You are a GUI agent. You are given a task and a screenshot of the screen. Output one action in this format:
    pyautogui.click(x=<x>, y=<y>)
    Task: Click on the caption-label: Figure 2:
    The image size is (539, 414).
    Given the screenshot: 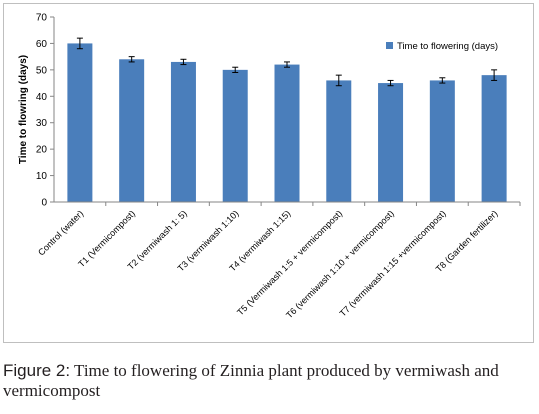 What is the action you would take?
    pyautogui.click(x=37, y=370)
    